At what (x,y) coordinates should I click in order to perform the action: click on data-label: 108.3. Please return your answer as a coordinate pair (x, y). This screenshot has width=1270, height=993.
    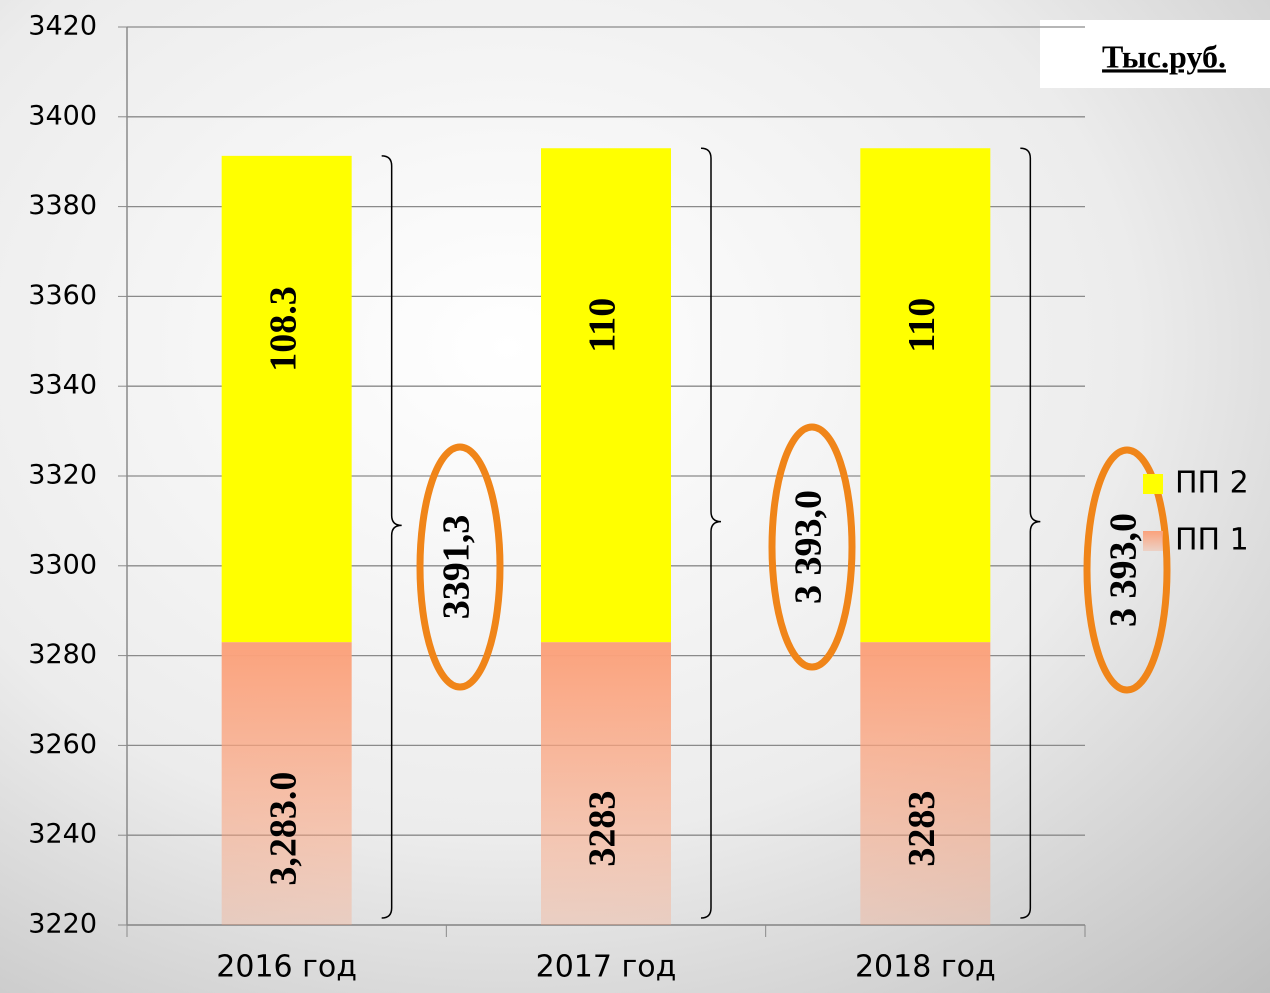
    Looking at the image, I should click on (283, 329).